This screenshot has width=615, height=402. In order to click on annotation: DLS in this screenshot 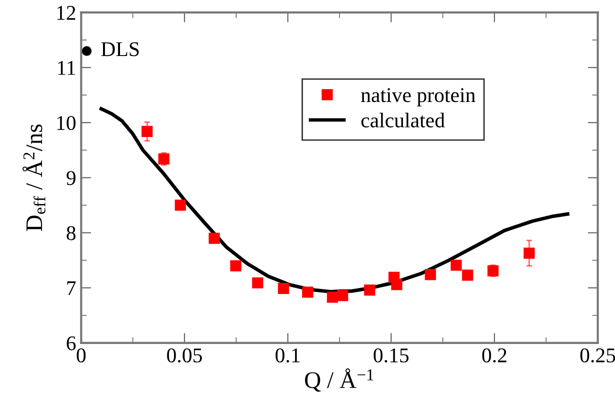, I will do `click(120, 49)`.